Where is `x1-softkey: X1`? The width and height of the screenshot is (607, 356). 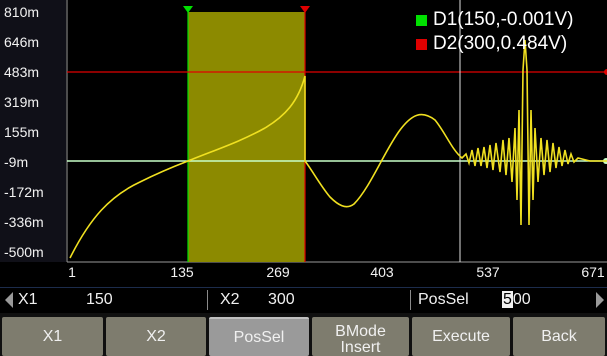
x1-softkey: X1 is located at coordinates (52, 336).